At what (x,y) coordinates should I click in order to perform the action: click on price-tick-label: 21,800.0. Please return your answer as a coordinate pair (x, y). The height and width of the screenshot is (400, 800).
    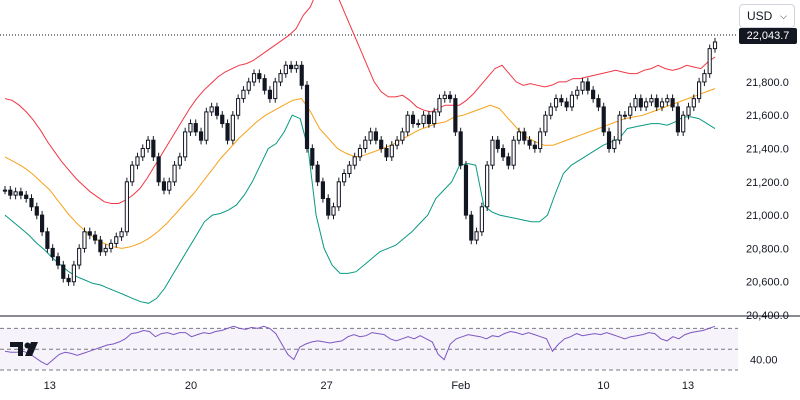
    Looking at the image, I should click on (767, 83).